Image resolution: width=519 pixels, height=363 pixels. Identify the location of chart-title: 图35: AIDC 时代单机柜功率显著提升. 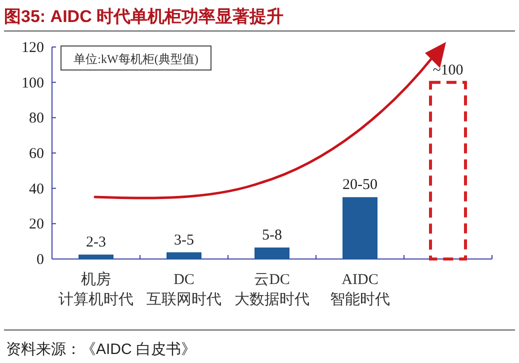
(144, 16).